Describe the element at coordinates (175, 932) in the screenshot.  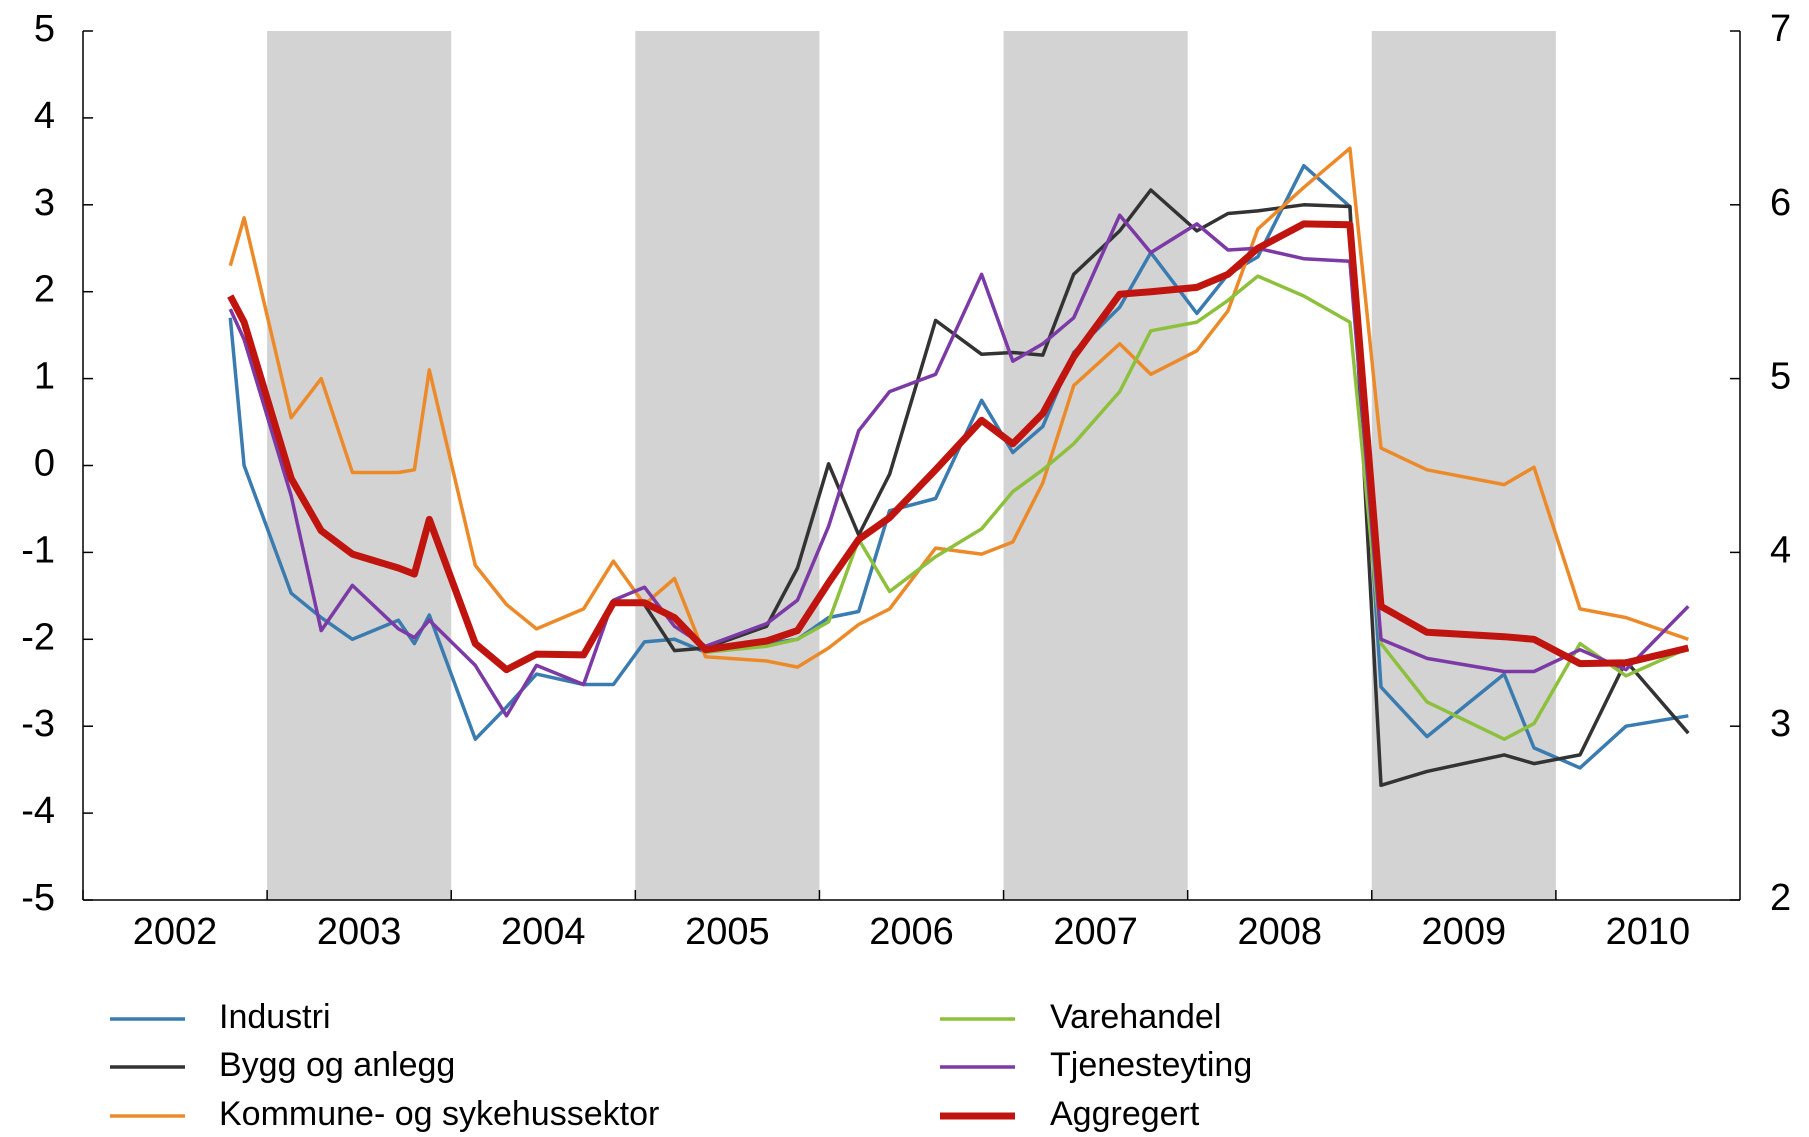
I see `x-tick-label: 2002` at that location.